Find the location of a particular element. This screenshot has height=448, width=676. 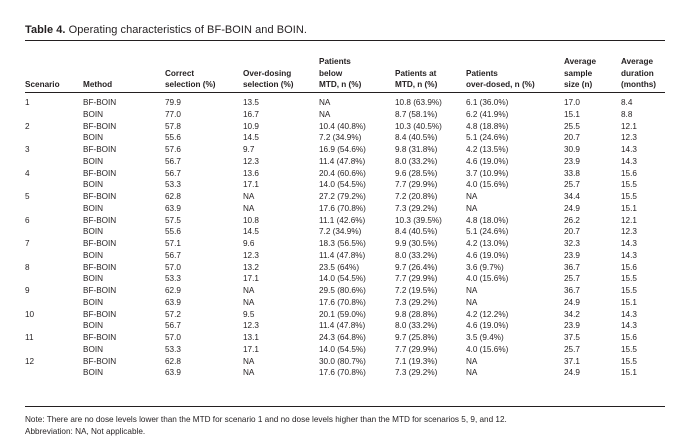

cell-average-sample-size: 33.8 is located at coordinates (572, 173).